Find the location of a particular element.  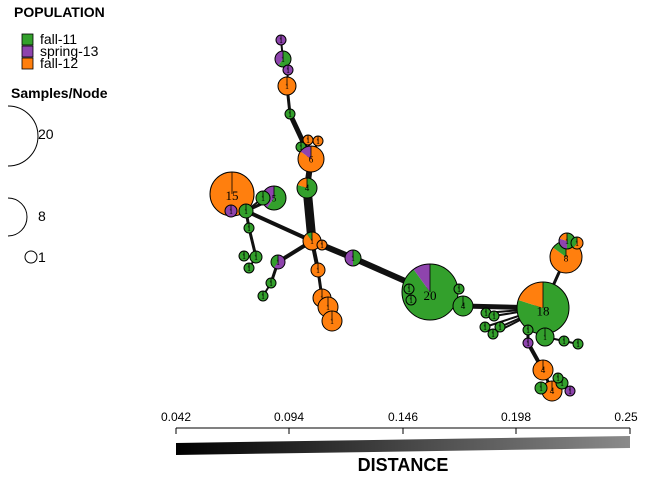

network-node: 18 is located at coordinates (543, 308).